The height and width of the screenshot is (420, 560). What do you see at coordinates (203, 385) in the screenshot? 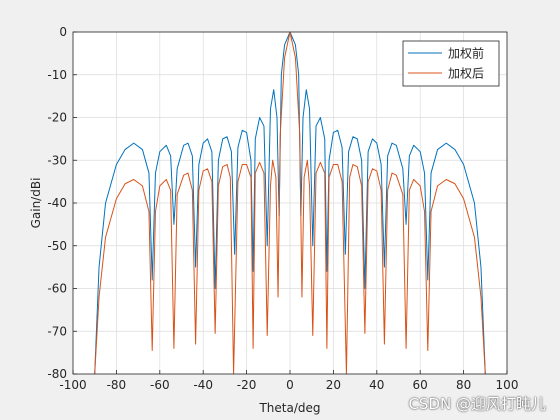
I see `x-tick-label: -40` at bounding box center [203, 385].